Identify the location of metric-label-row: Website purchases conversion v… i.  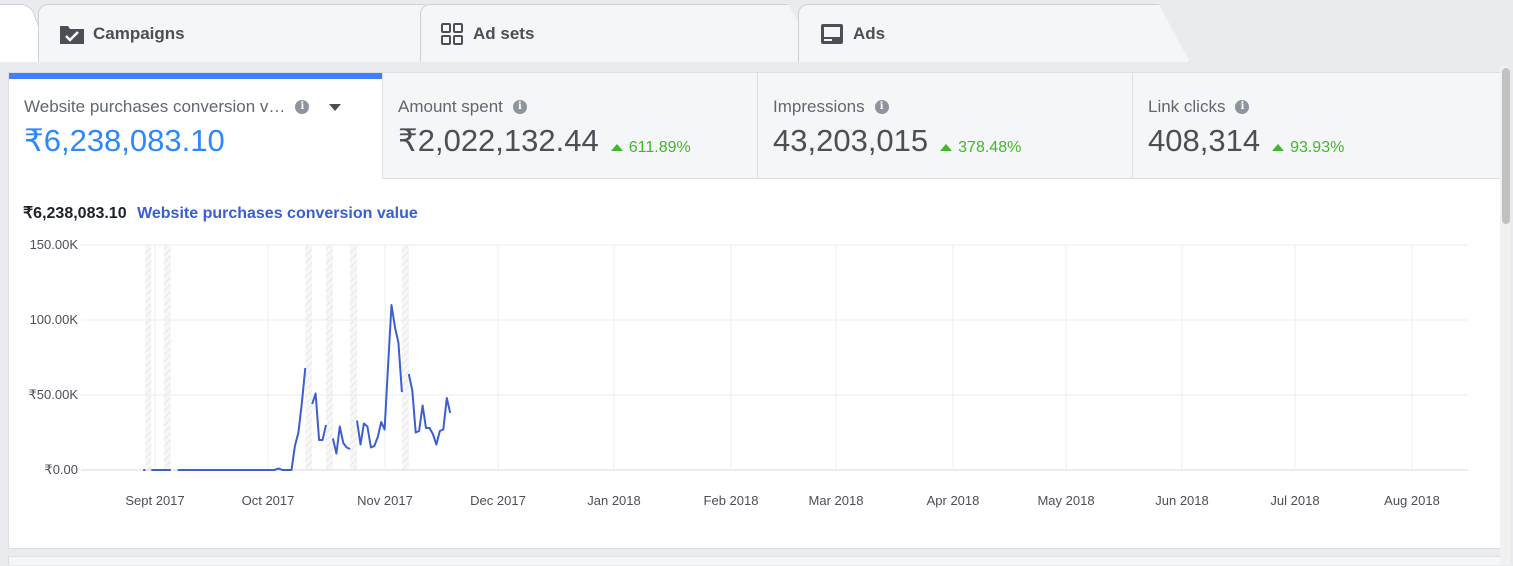
(203, 107).